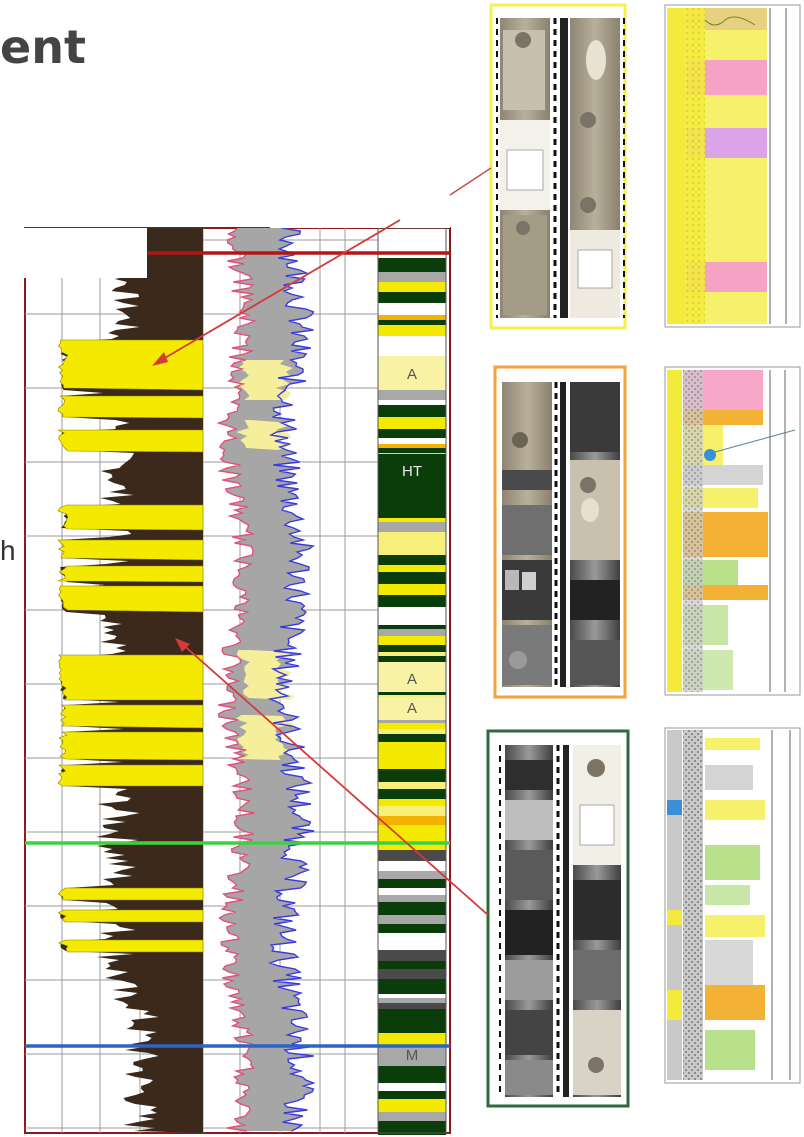 This screenshot has height=1137, width=804. Describe the element at coordinates (412, 1055) in the screenshot. I see `facies-label-m: M` at that location.